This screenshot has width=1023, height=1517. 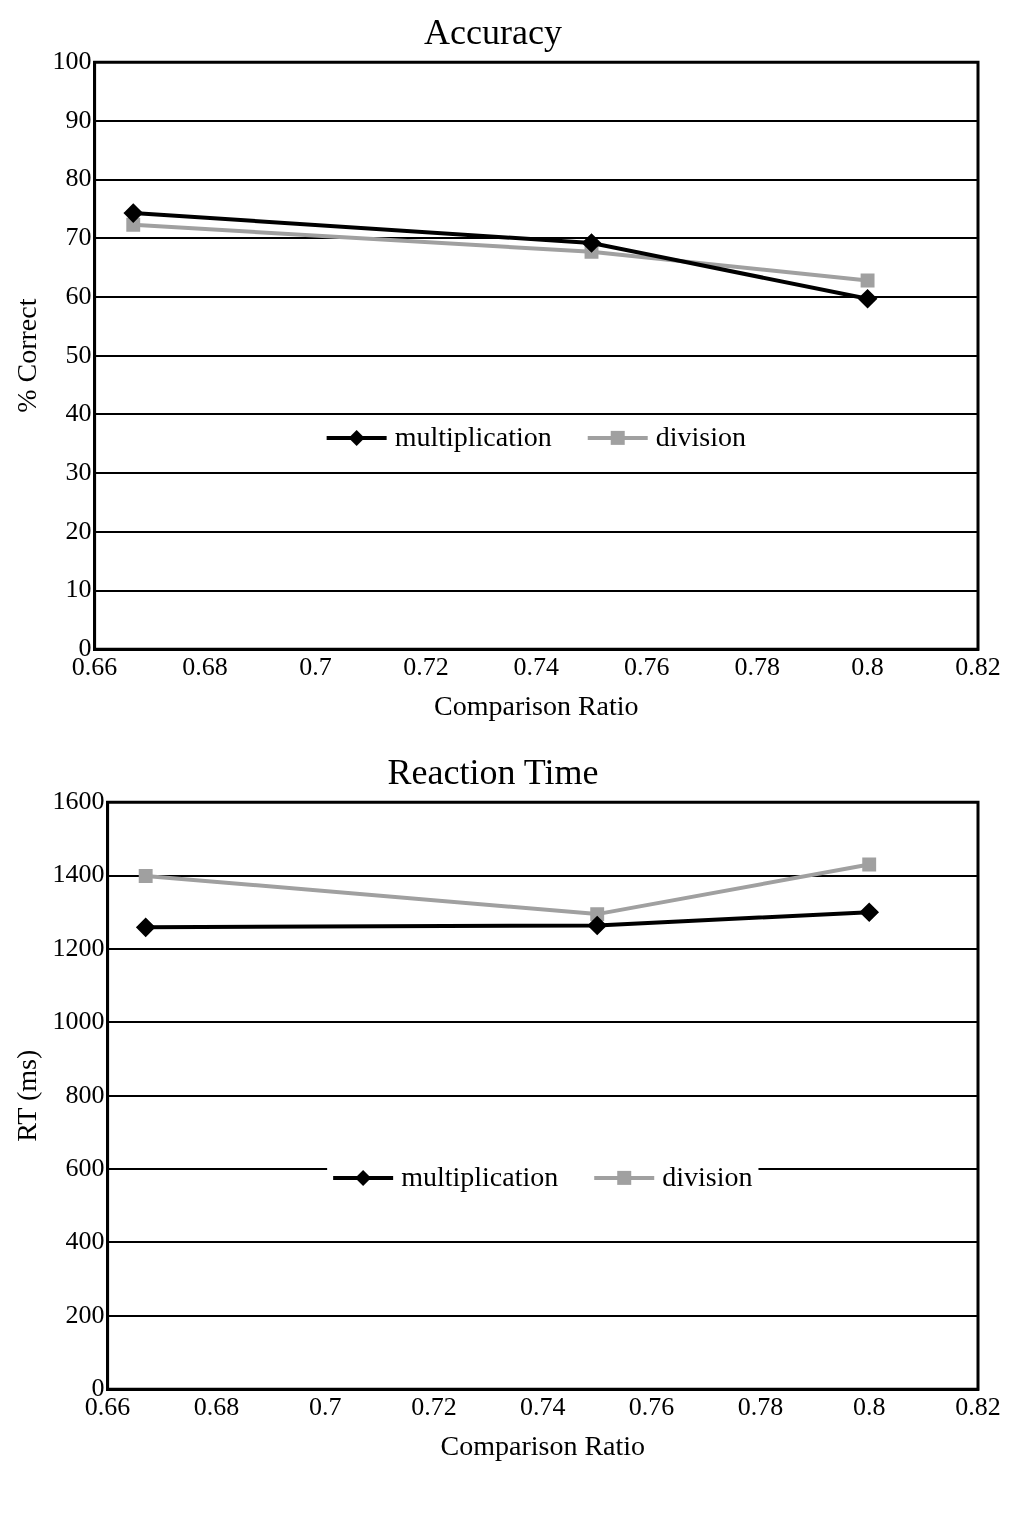 I want to click on y-tick-label: 1200, so click(x=78, y=947).